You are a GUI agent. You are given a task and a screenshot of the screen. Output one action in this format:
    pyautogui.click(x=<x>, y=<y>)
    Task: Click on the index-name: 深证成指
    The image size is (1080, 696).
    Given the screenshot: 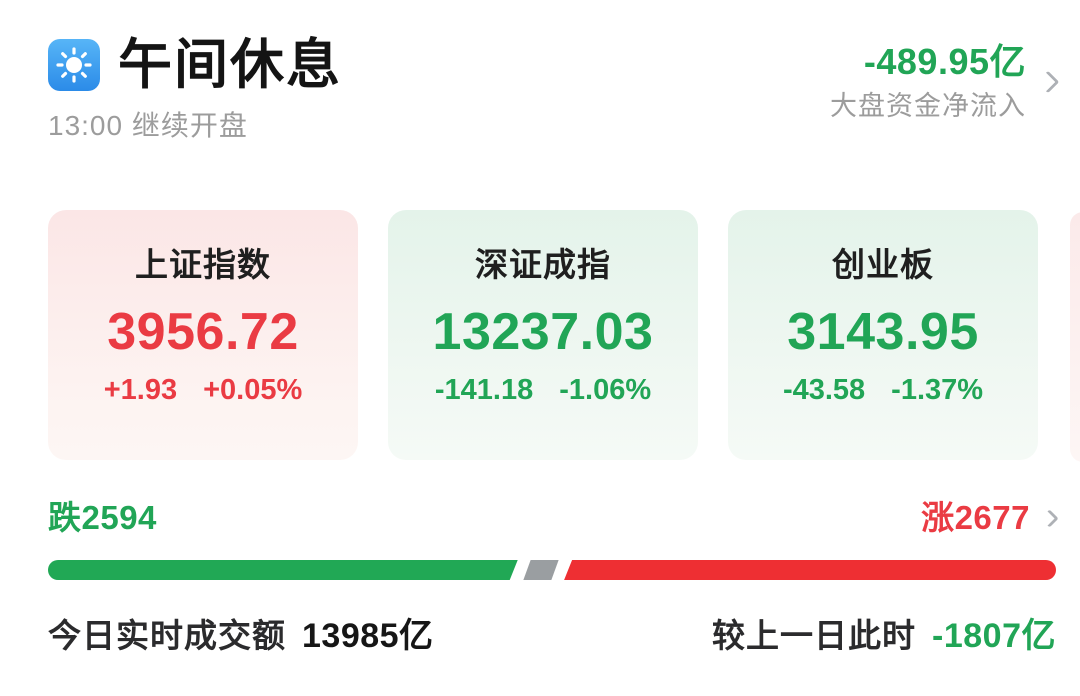 What is the action you would take?
    pyautogui.click(x=543, y=264)
    